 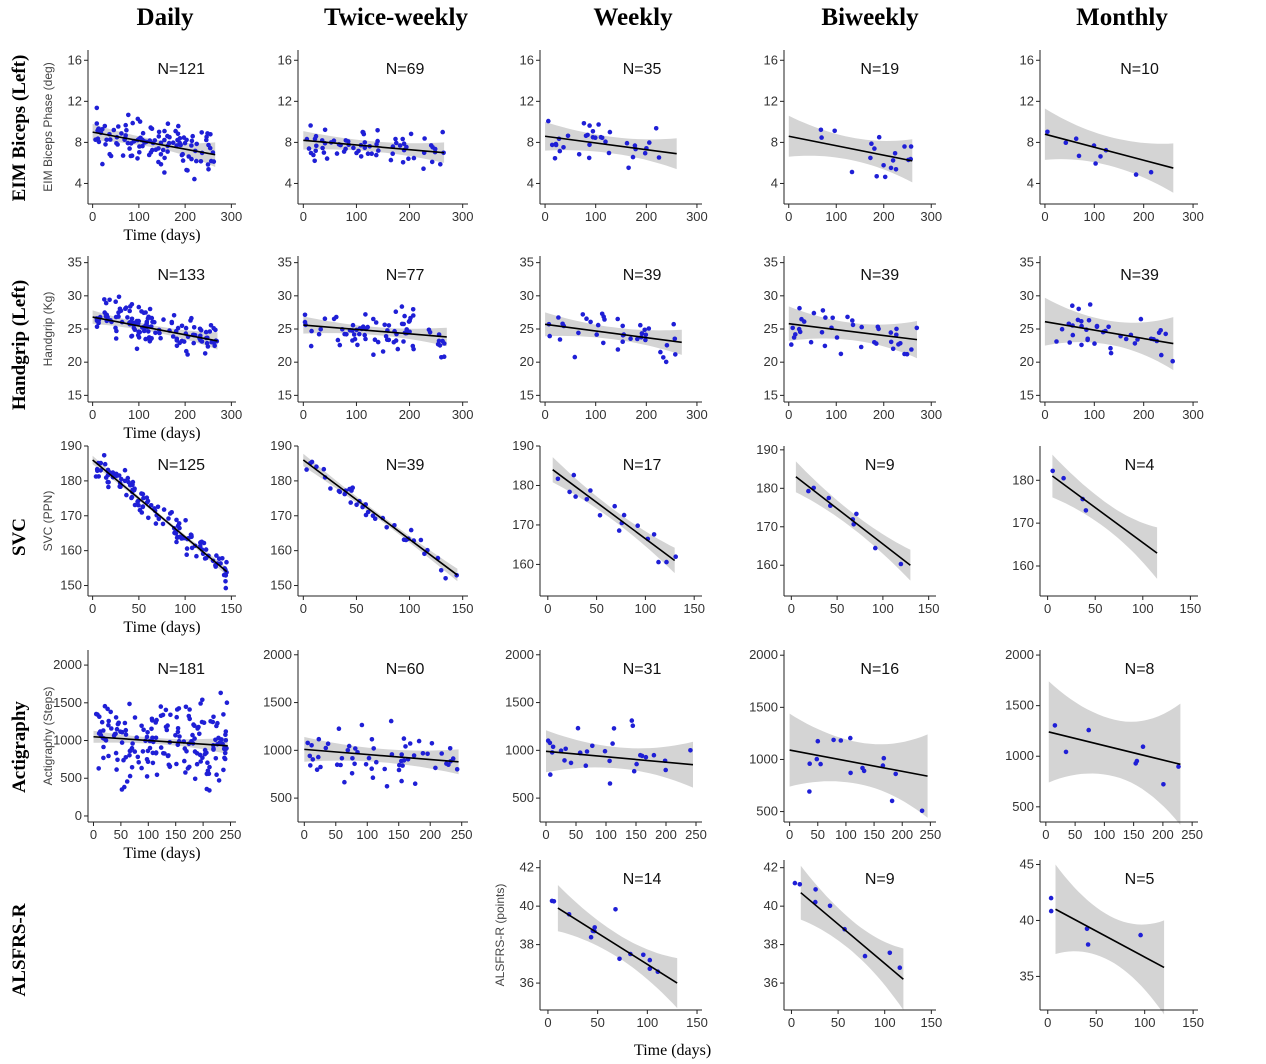 What do you see at coordinates (1192, 834) in the screenshot?
I see `x-tick-label: 250` at bounding box center [1192, 834].